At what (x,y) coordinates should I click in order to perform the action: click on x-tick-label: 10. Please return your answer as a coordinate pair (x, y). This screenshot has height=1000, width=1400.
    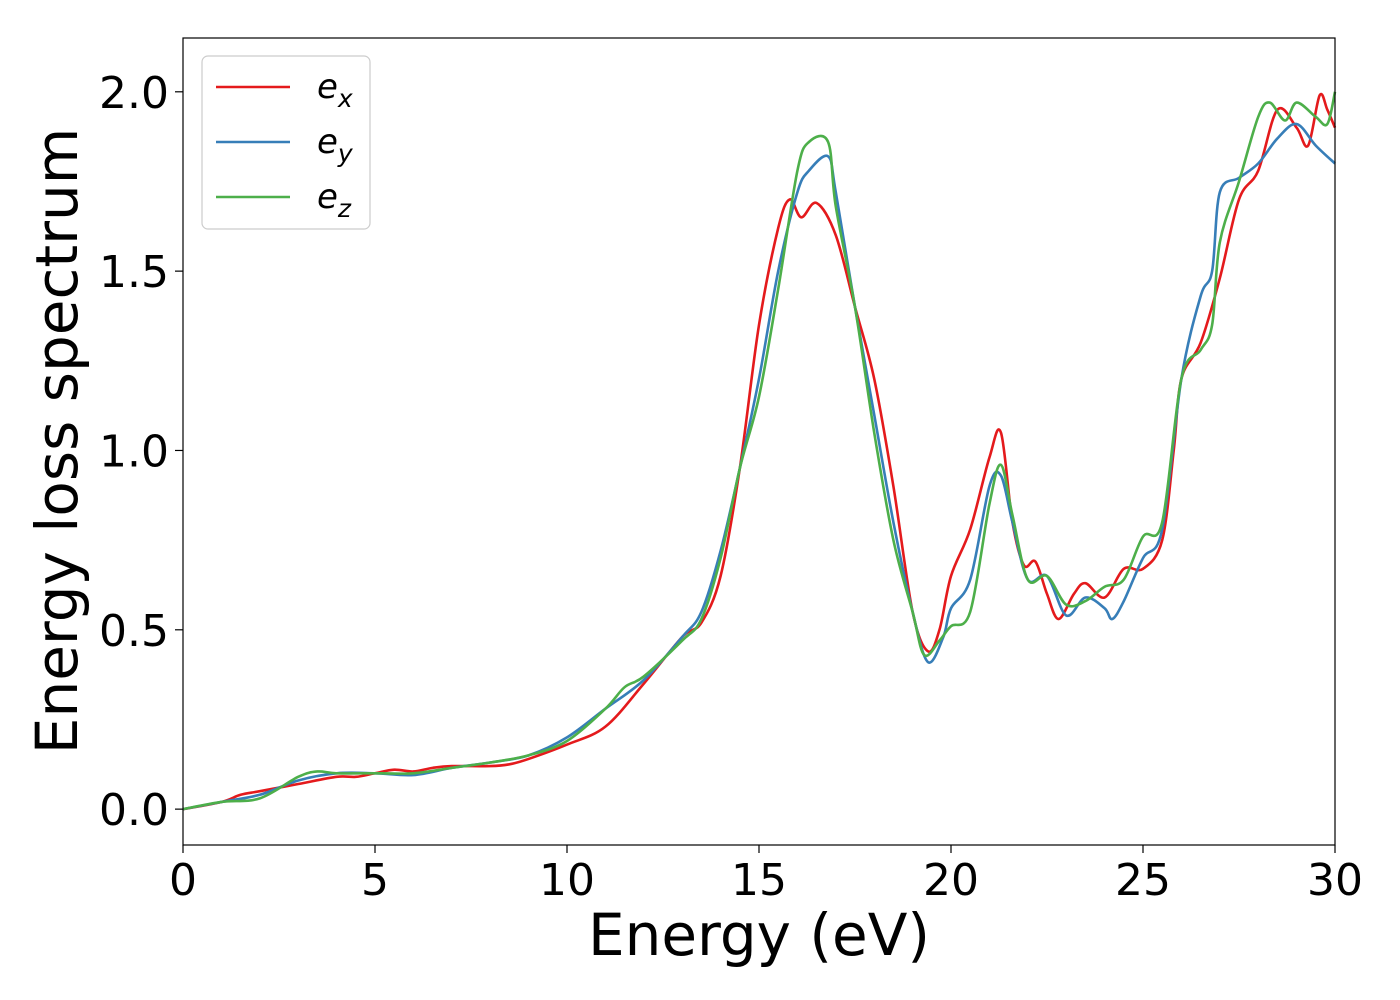
    Looking at the image, I should click on (567, 880).